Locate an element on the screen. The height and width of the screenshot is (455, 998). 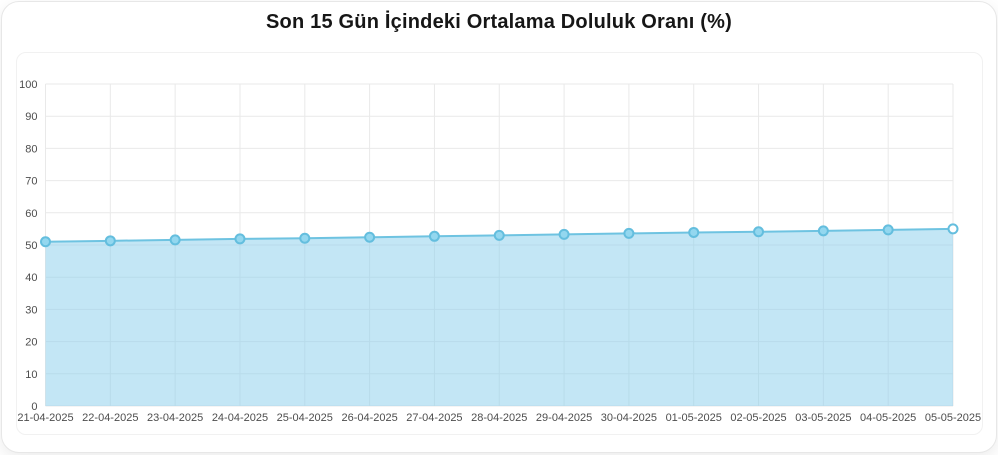
x-axis-tick-label: 02-05-2025 is located at coordinates (758, 418).